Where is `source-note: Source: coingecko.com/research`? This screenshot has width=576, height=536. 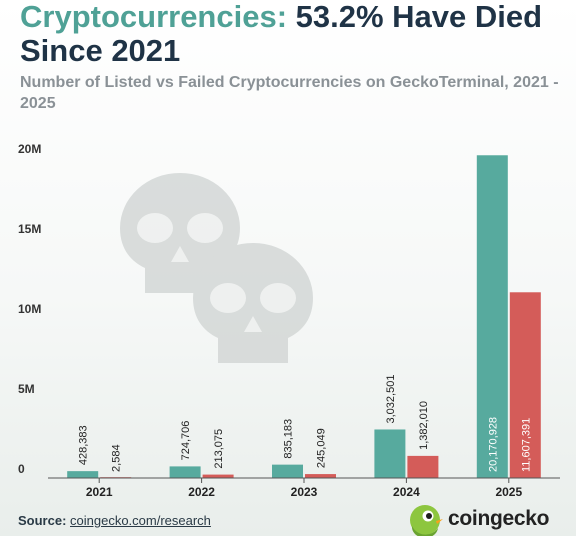 source-note: Source: coingecko.com/research is located at coordinates (114, 520).